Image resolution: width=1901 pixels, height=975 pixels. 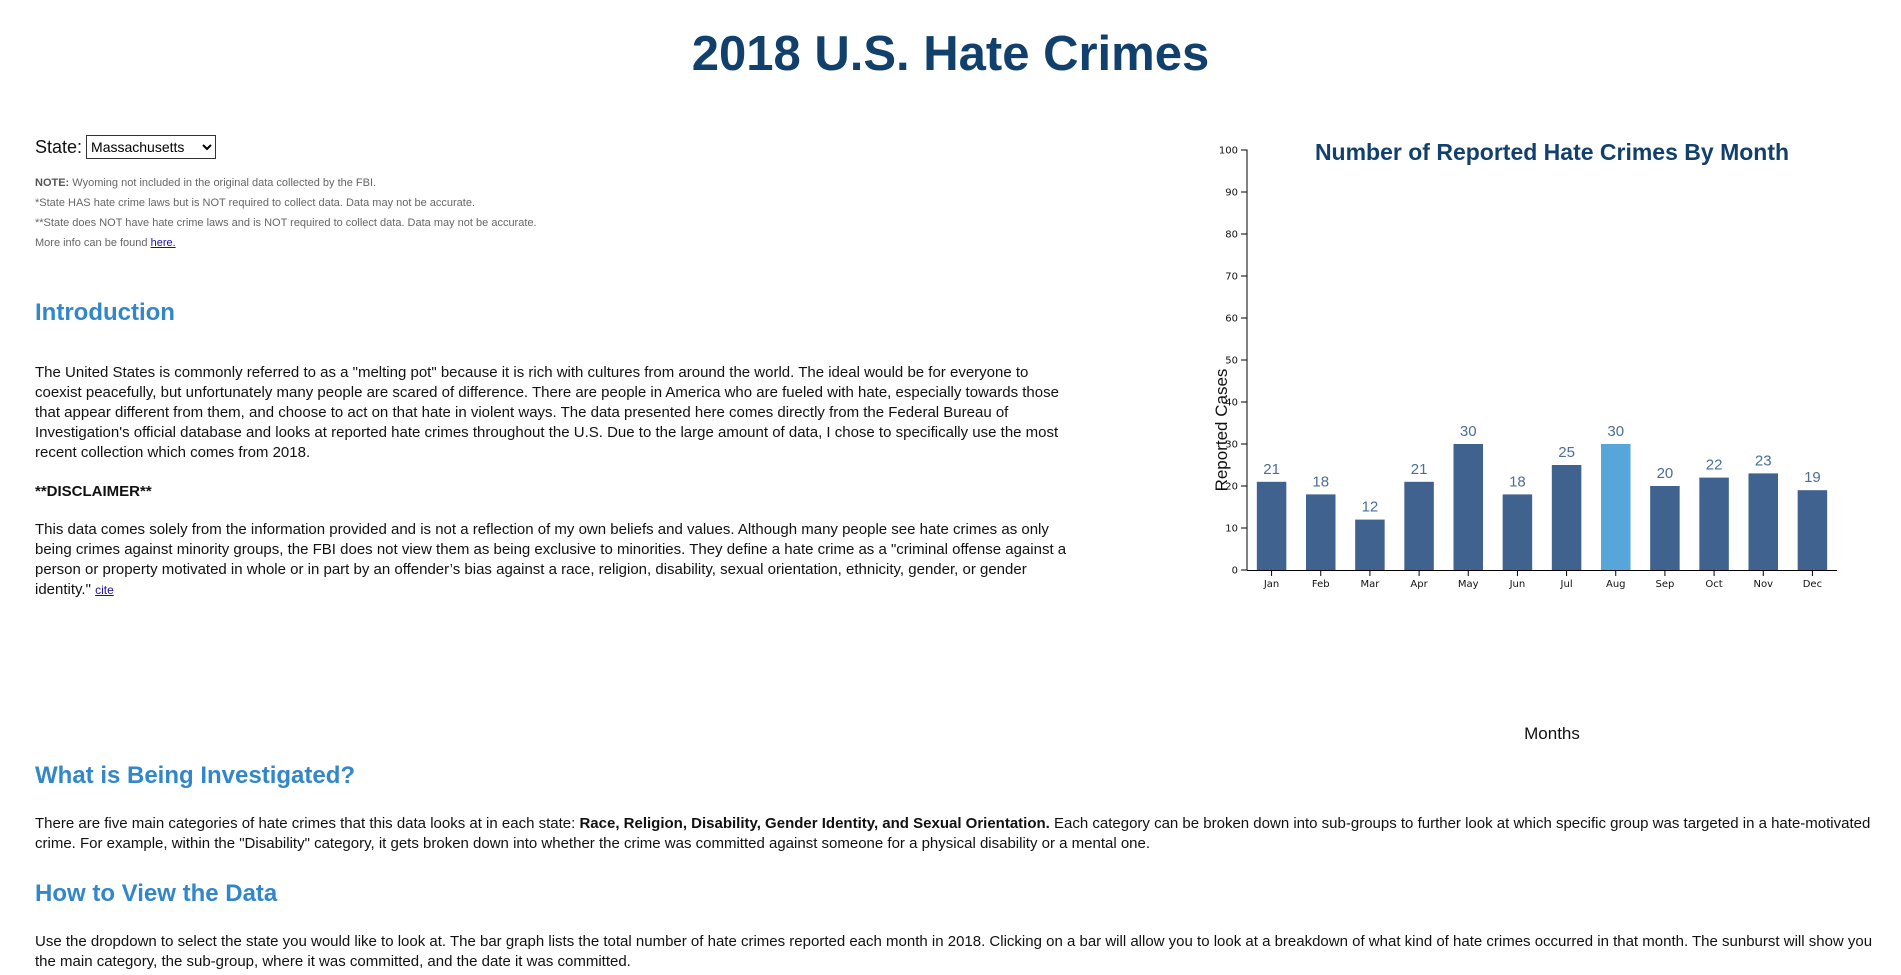 What do you see at coordinates (555, 243) in the screenshot?
I see `note-line-more-info: More info can be found here.` at bounding box center [555, 243].